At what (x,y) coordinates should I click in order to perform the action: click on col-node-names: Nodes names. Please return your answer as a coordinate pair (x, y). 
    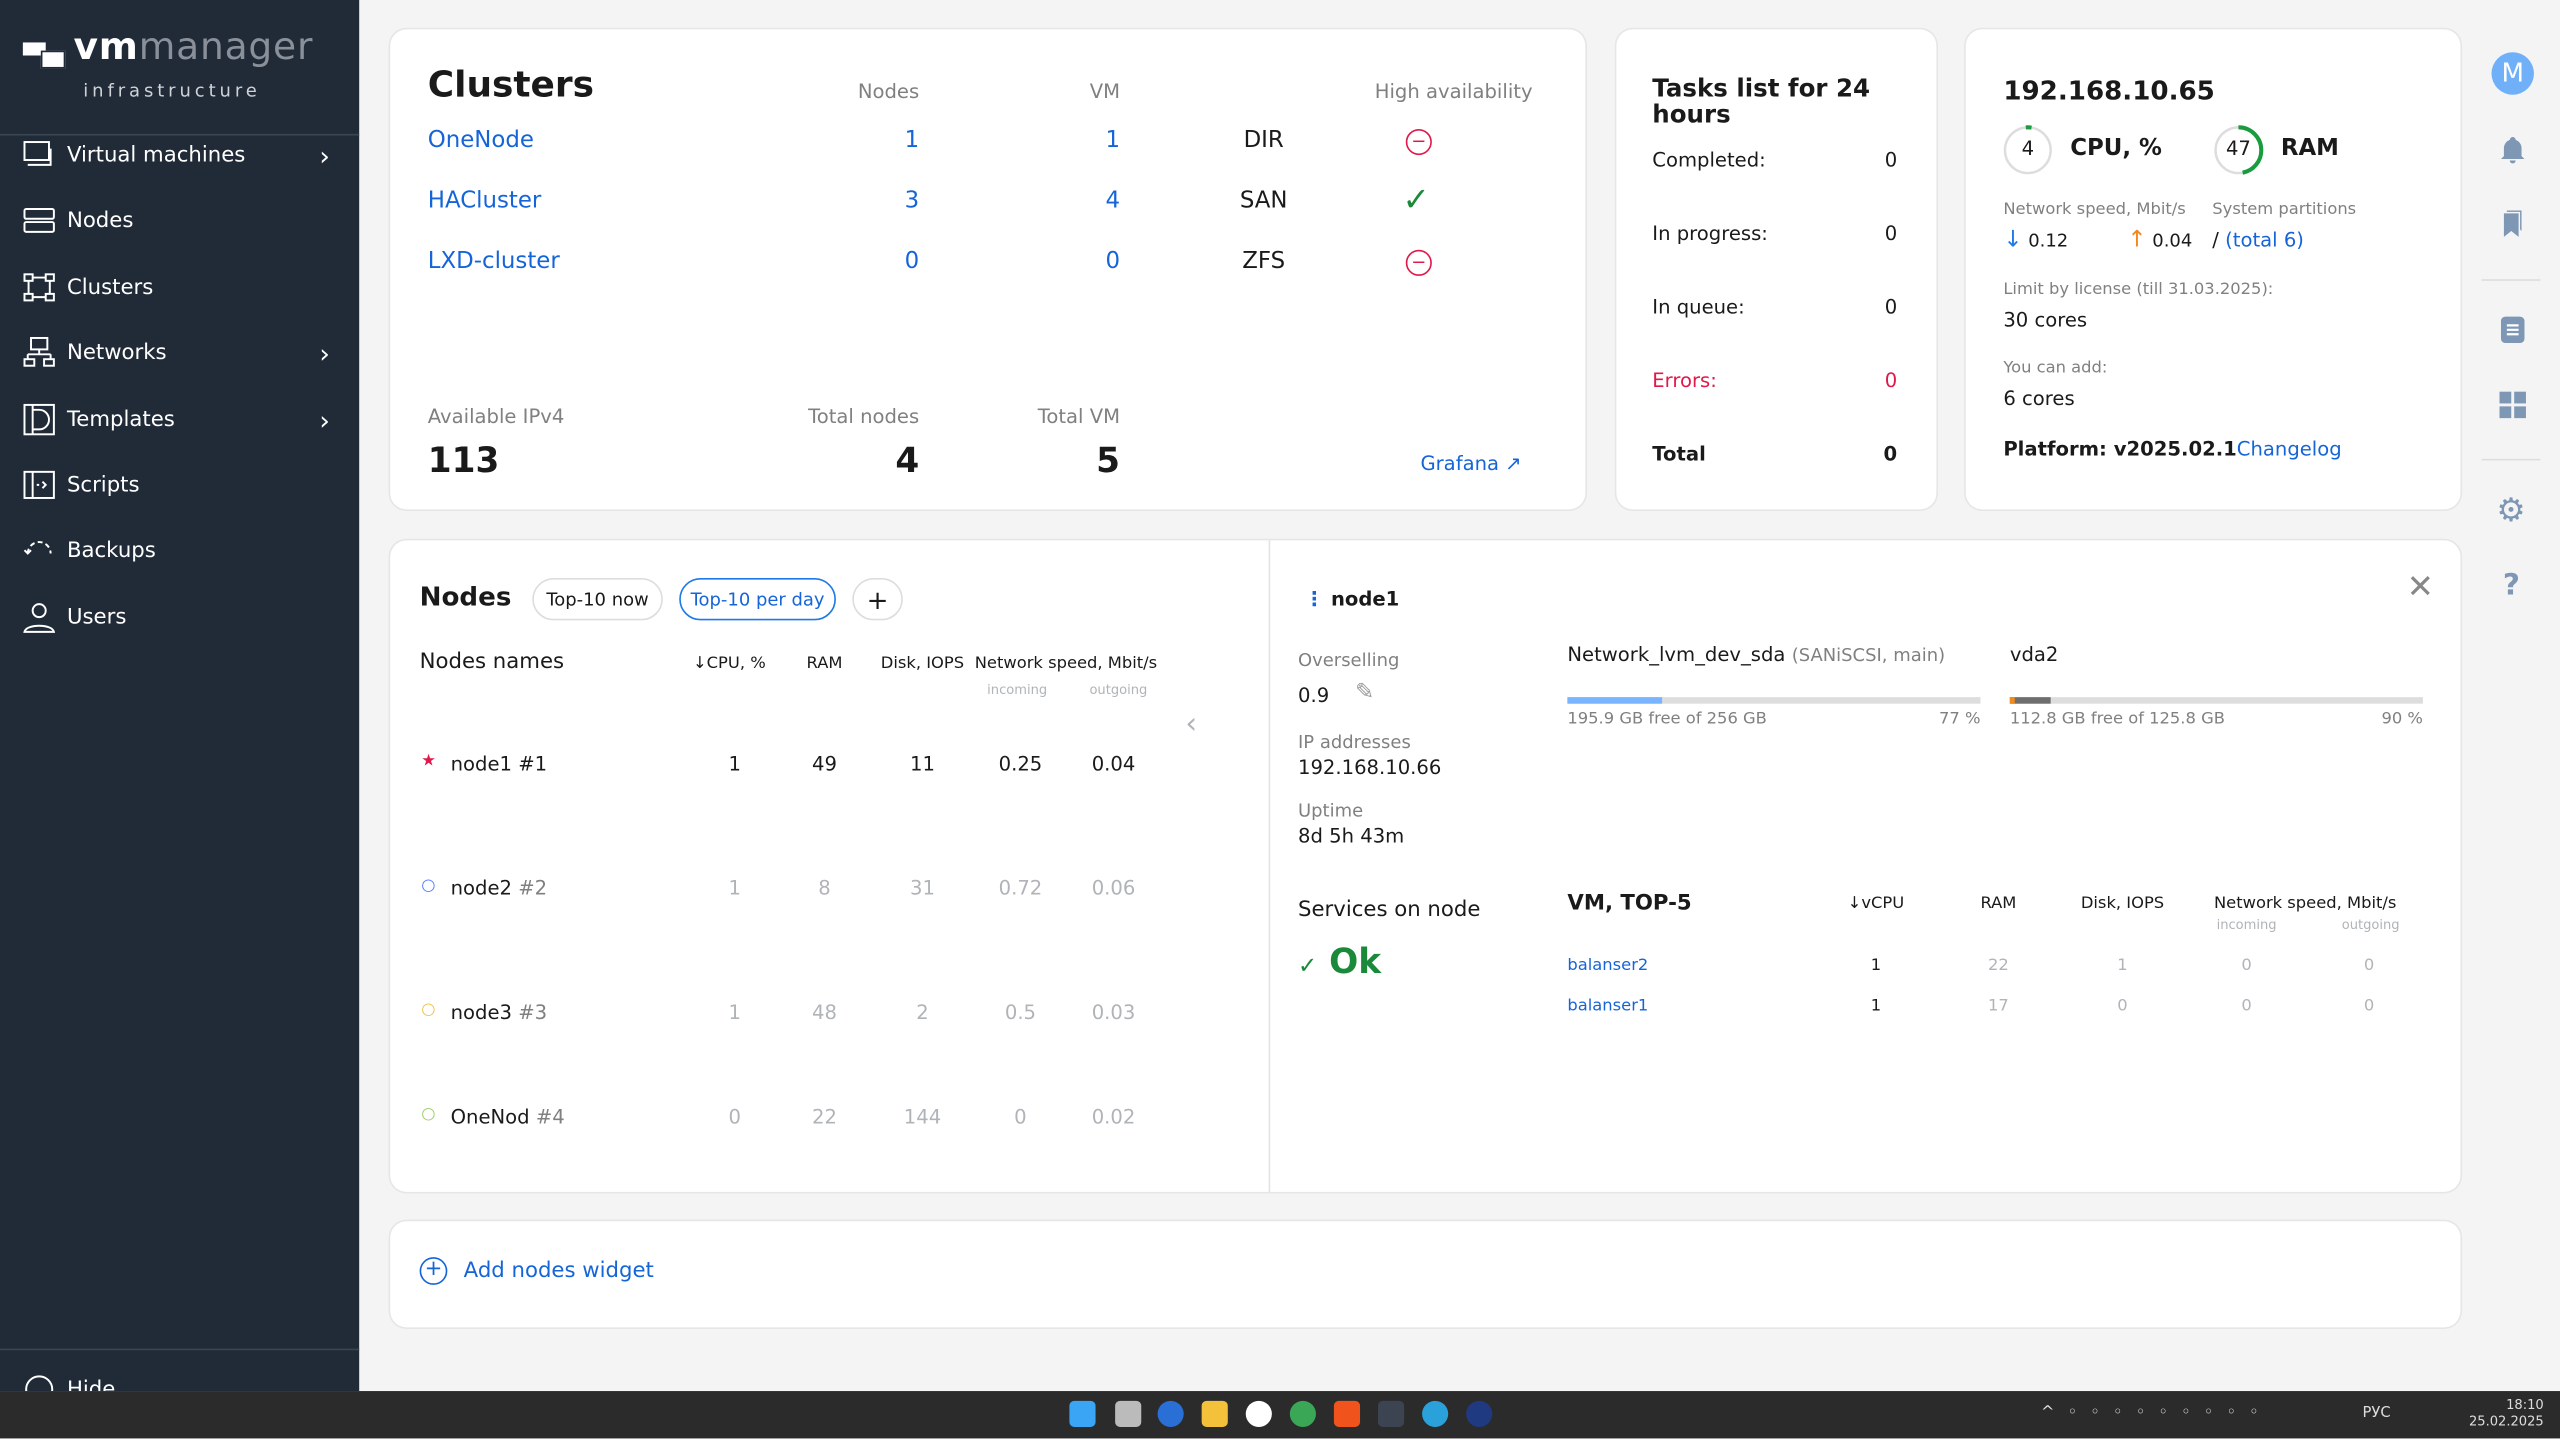
    Looking at the image, I should click on (492, 662).